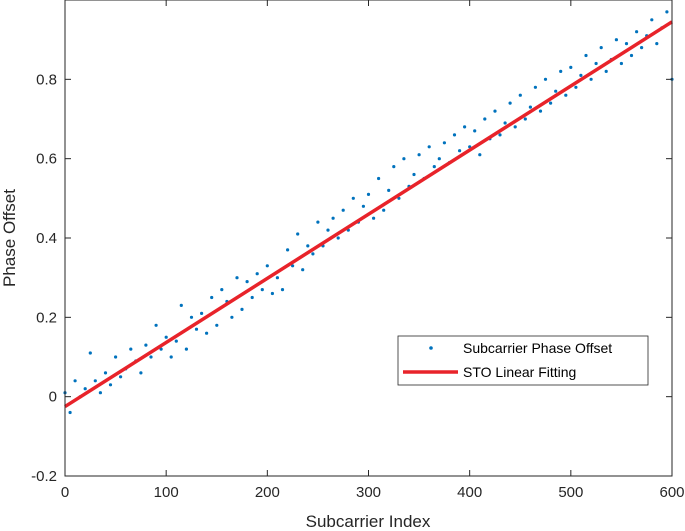  What do you see at coordinates (570, 492) in the screenshot?
I see `x-tick-label: 500` at bounding box center [570, 492].